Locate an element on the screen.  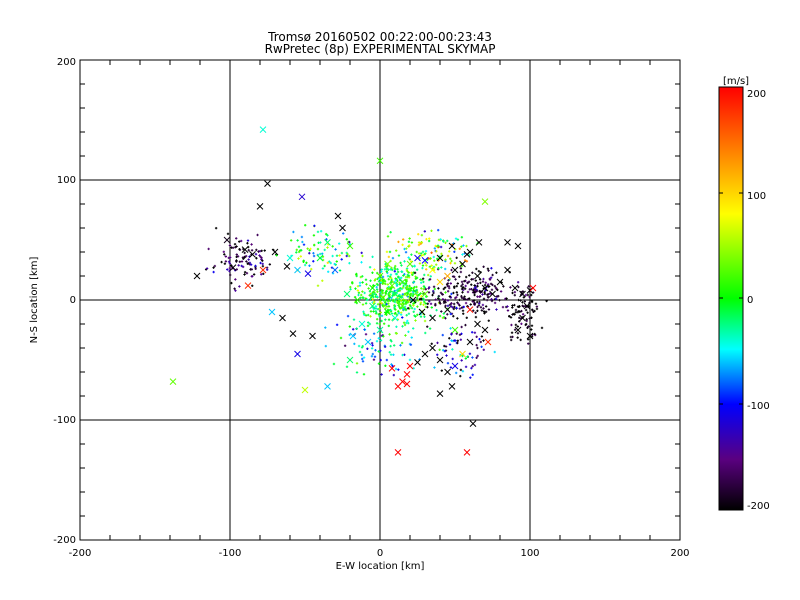
y-tick-label: 200 is located at coordinates (66, 62).